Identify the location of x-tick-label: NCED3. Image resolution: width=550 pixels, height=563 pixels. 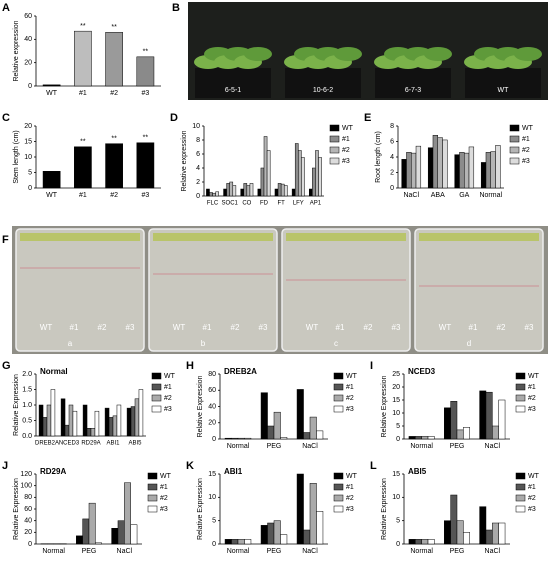
(69, 444).